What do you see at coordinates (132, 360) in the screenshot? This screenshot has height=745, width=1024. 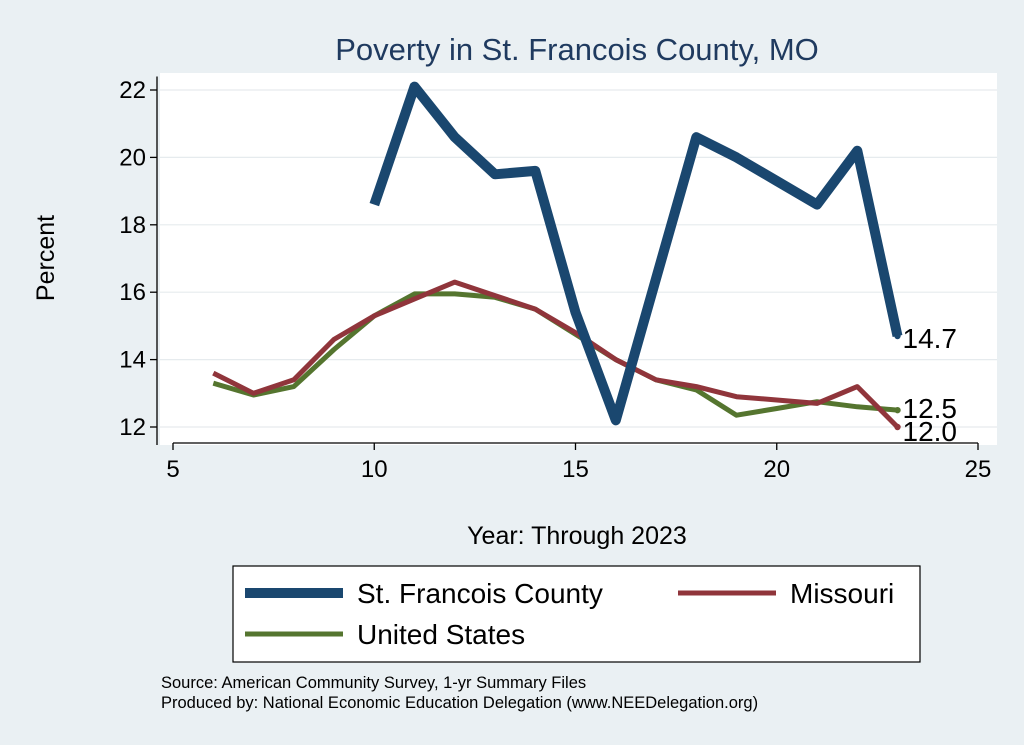 I see `y-tick-label-14: 14` at bounding box center [132, 360].